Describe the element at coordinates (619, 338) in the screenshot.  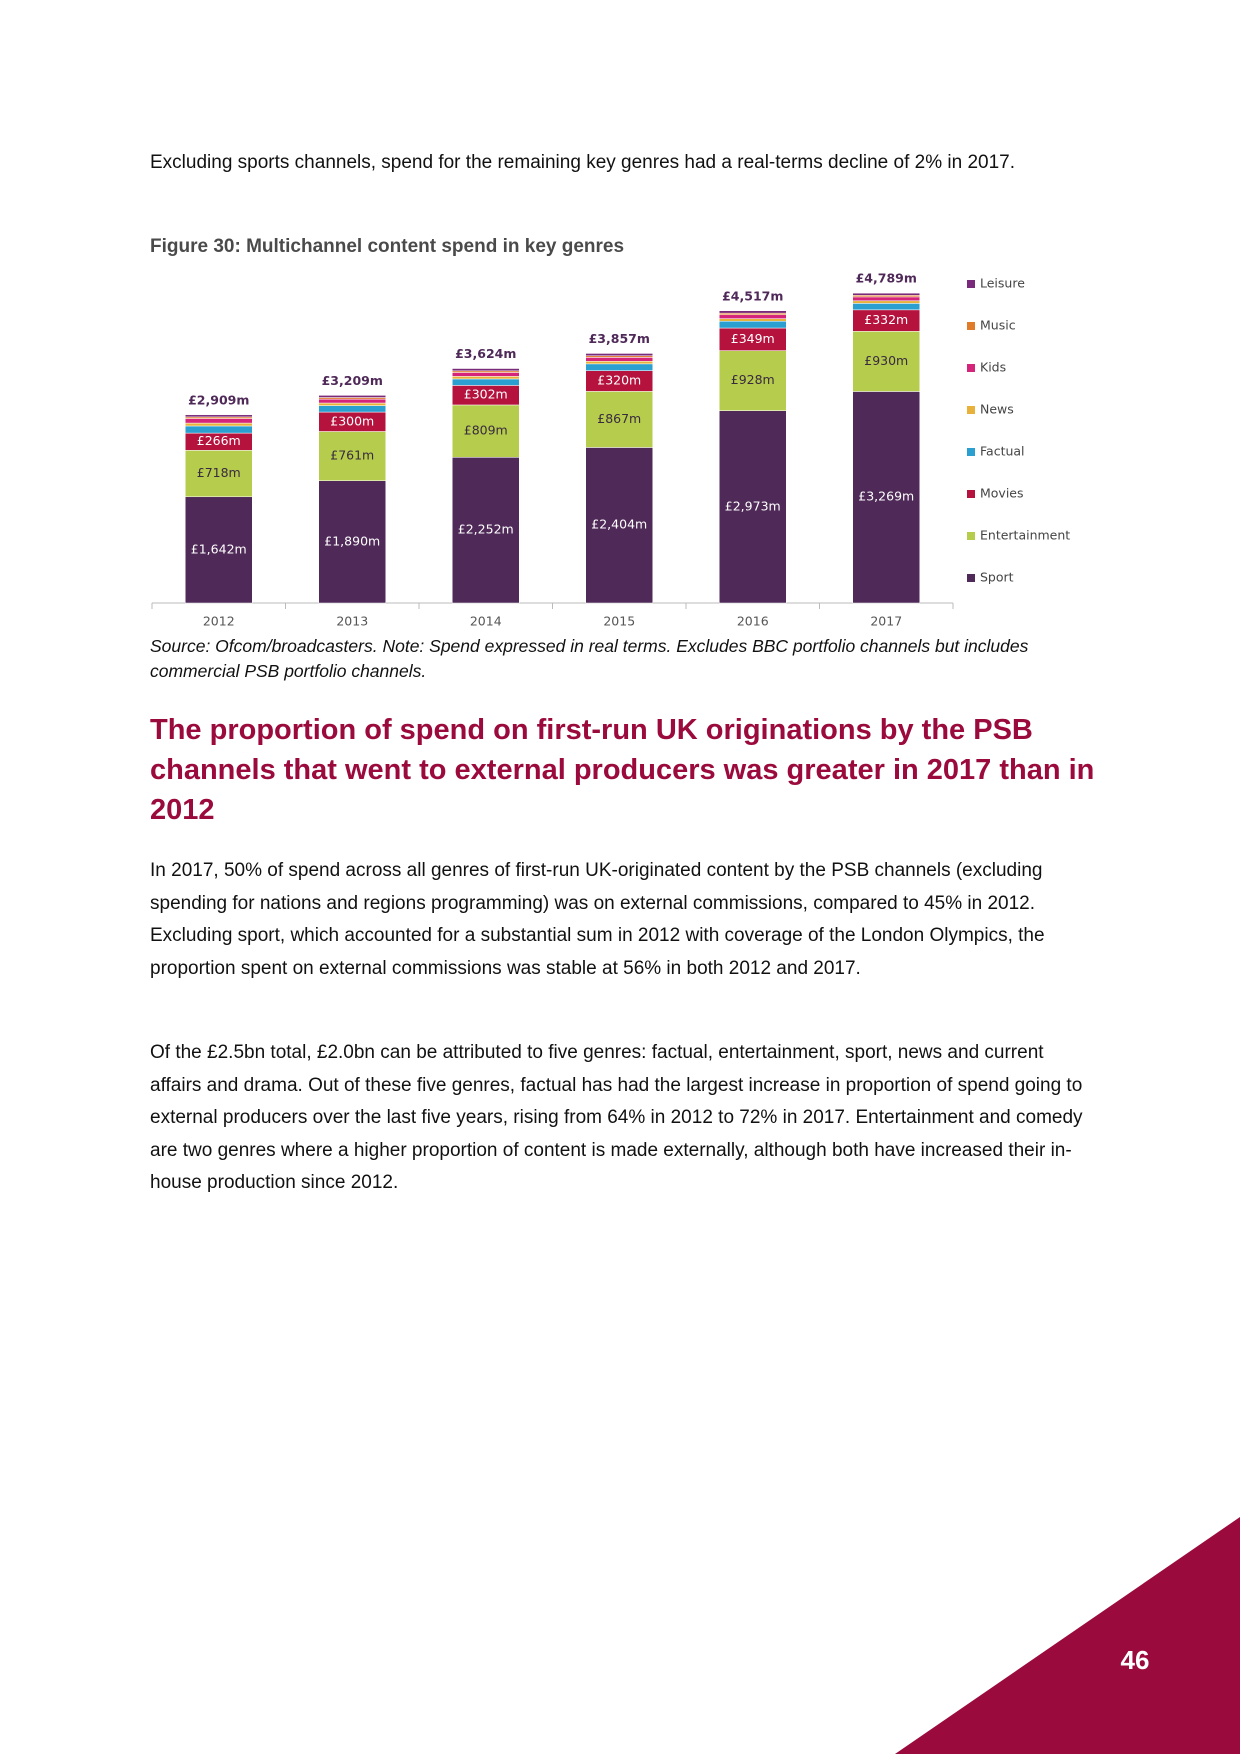
I see `total-label: £3,857m` at that location.